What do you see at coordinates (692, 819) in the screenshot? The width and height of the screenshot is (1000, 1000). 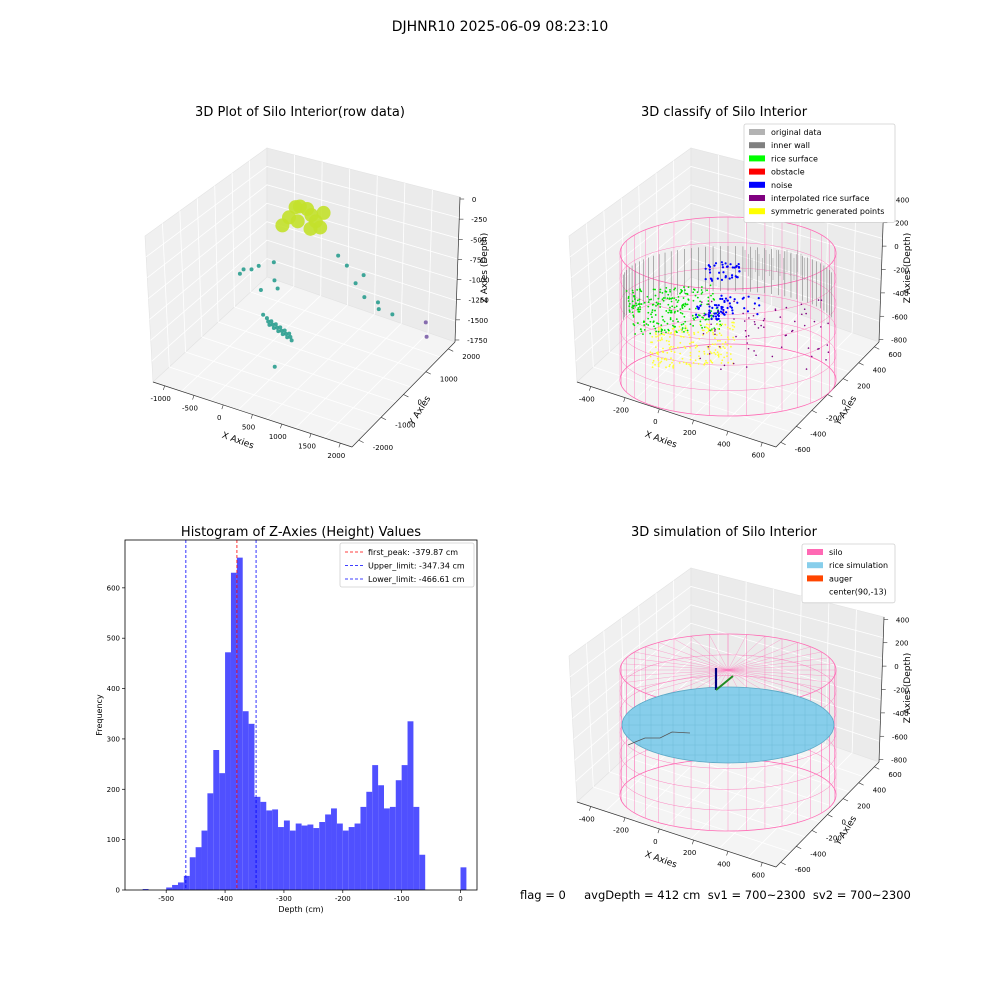 I see `simulation-floor-grid-line` at bounding box center [692, 819].